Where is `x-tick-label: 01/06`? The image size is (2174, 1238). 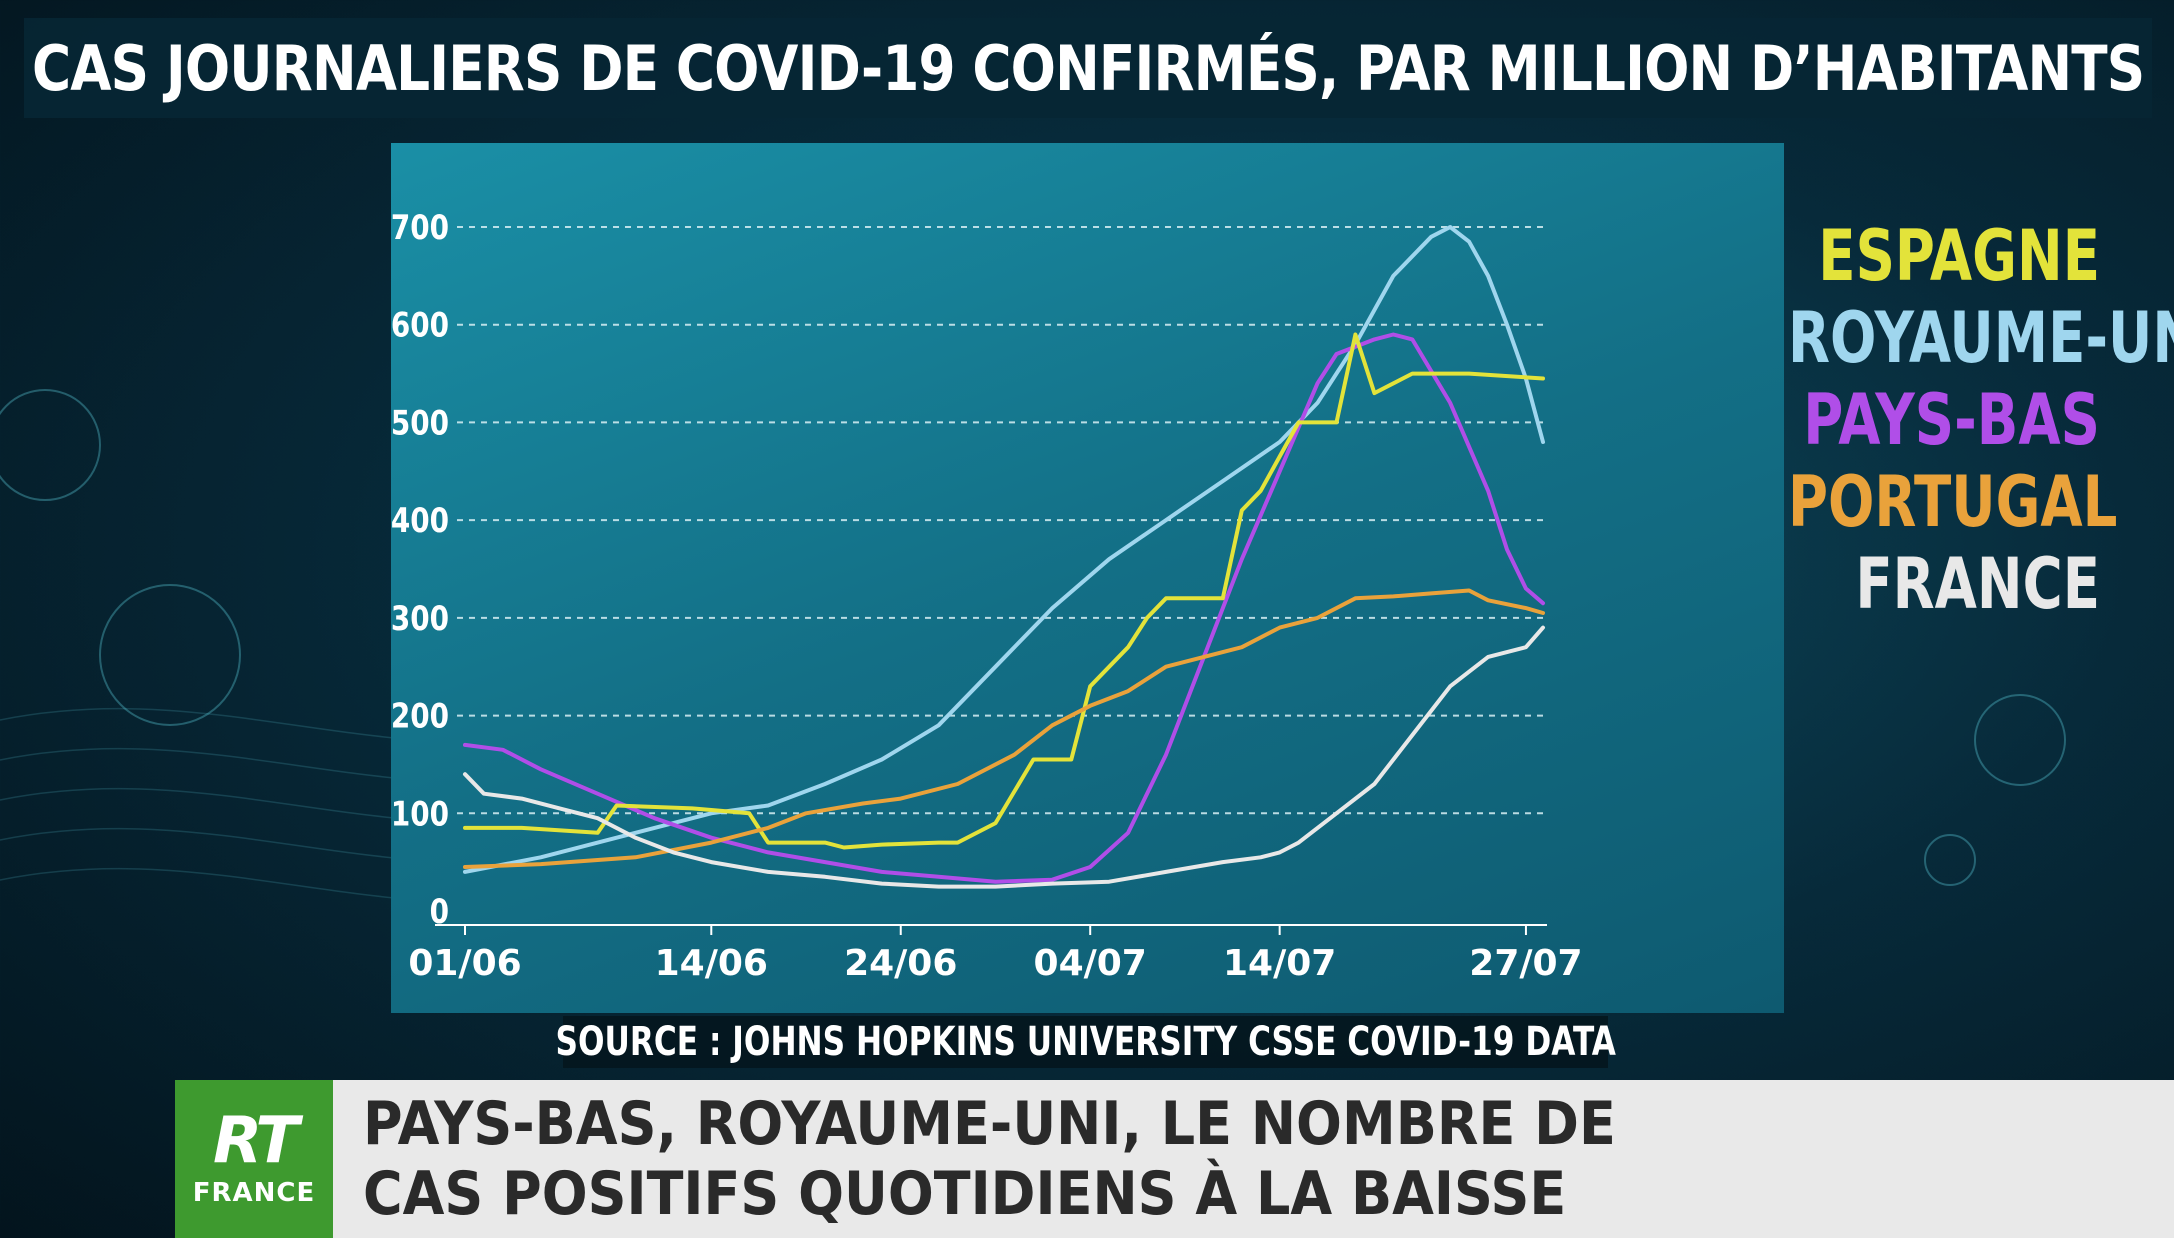 x-tick-label: 01/06 is located at coordinates (464, 963).